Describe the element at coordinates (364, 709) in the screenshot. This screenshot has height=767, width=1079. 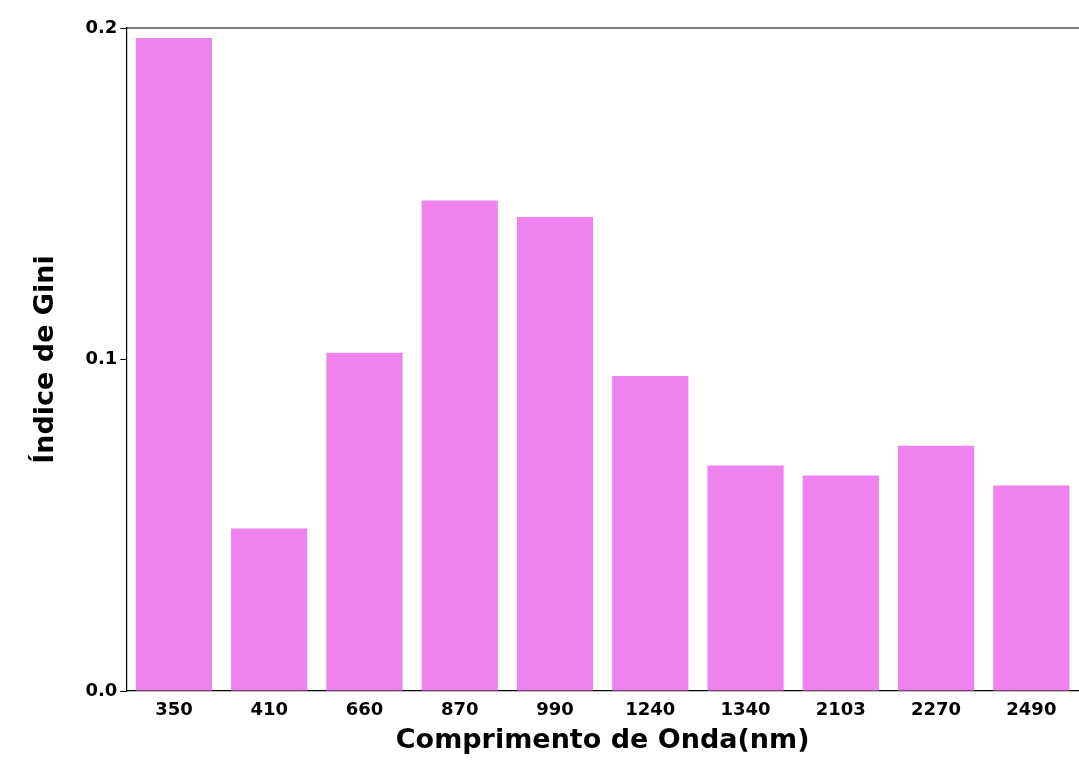
I see `x-tick-label: 660` at that location.